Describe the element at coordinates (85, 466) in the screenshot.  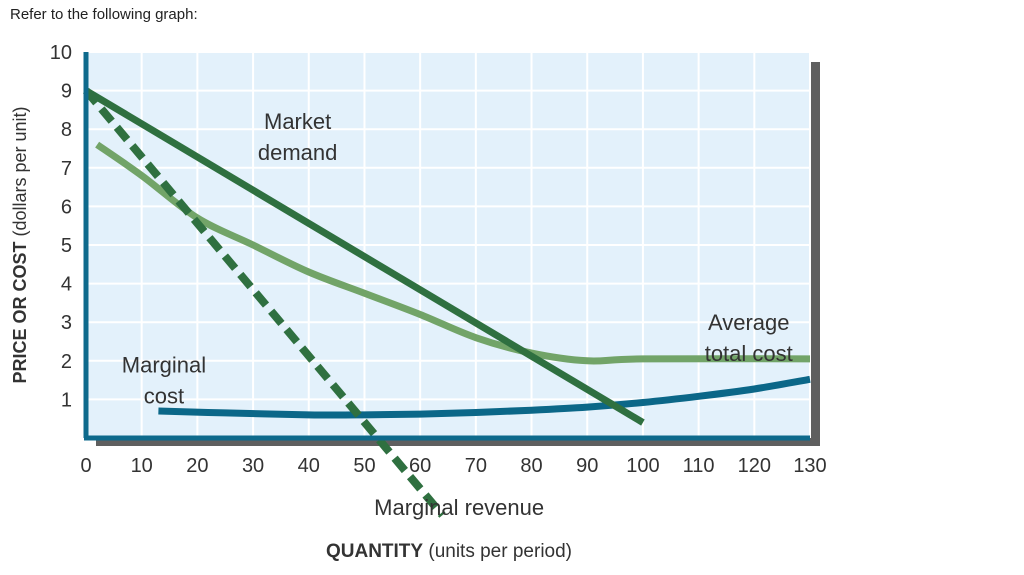
I see `x-tick-label: 0` at that location.